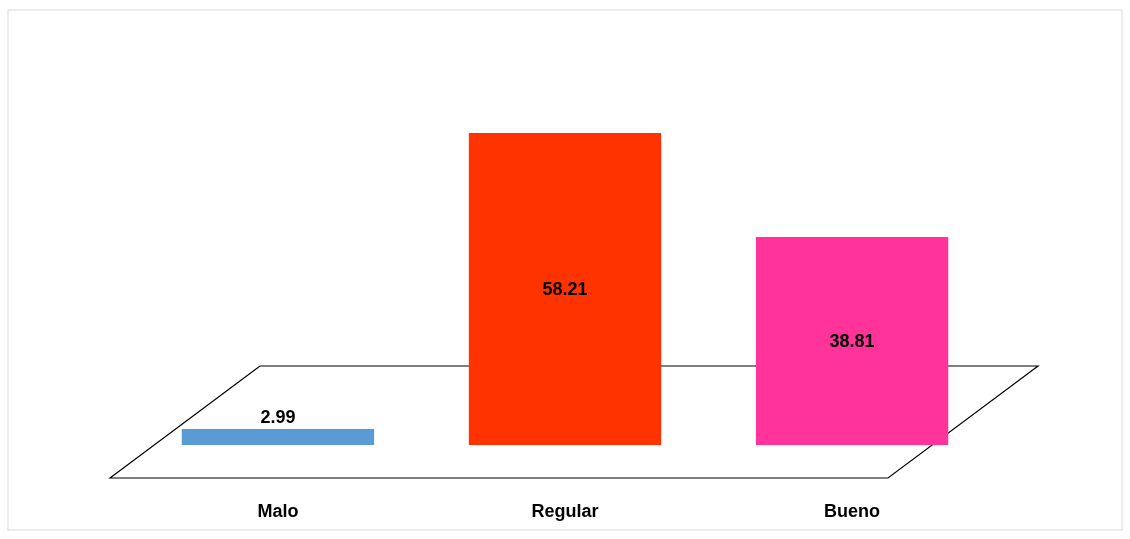 The width and height of the screenshot is (1130, 539). I want to click on x-tick-label: Malo, so click(278, 511).